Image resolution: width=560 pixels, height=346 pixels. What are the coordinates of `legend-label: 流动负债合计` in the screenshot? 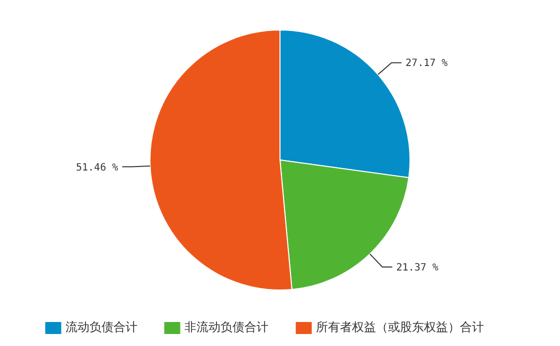 It's located at (101, 327).